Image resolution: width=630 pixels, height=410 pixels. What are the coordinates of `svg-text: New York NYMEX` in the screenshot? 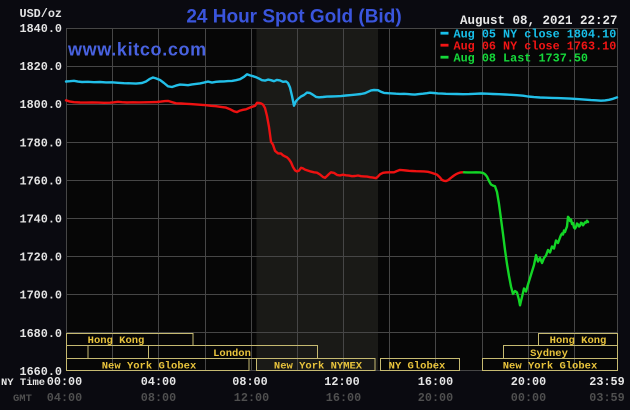 It's located at (318, 367).